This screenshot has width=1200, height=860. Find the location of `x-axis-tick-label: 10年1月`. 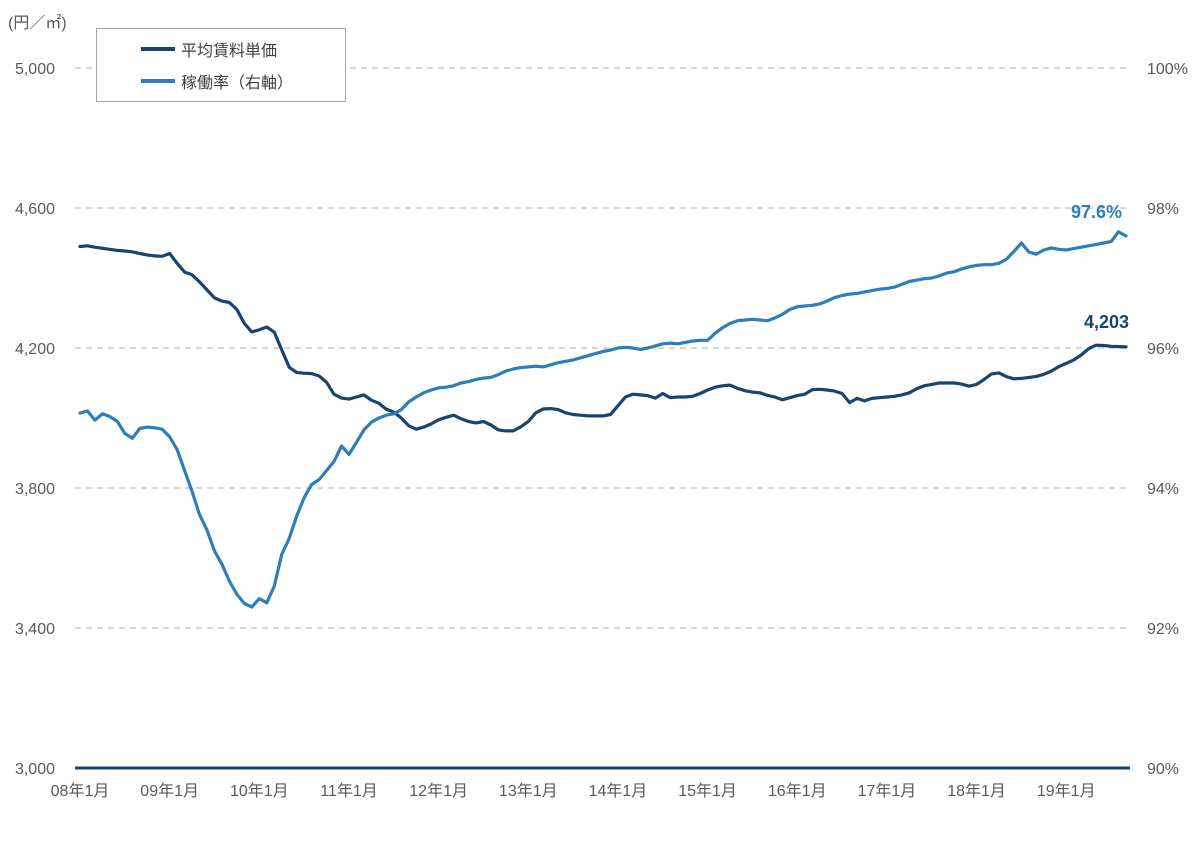

x-axis-tick-label: 10年1月 is located at coordinates (259, 791).